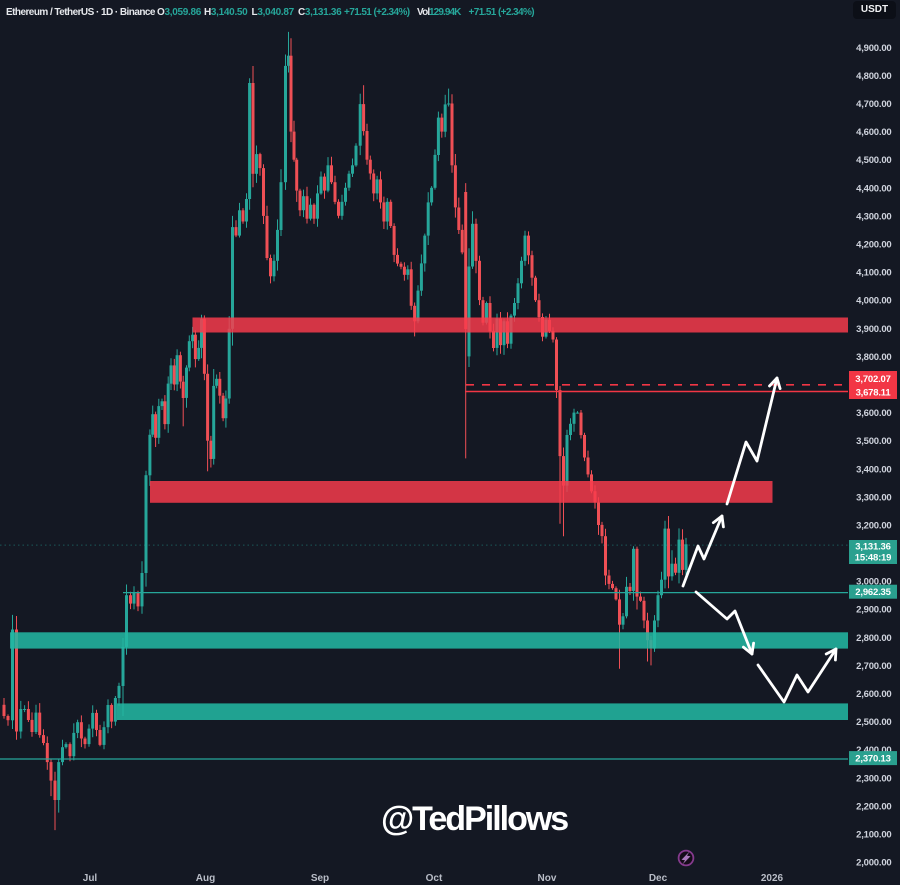  What do you see at coordinates (874, 393) in the screenshot?
I see `svg-text: 3,678.11` at bounding box center [874, 393].